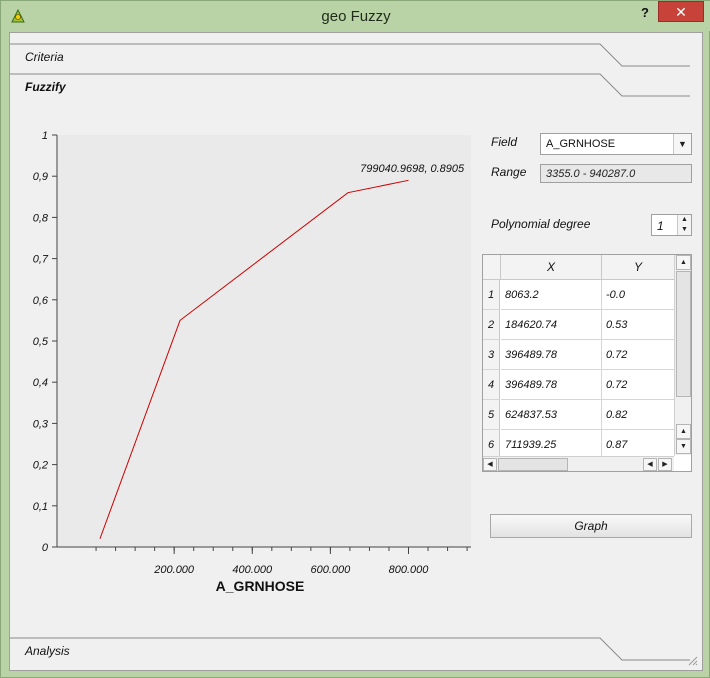 The width and height of the screenshot is (710, 678). I want to click on chevron-down-icon: ▼, so click(682, 144).